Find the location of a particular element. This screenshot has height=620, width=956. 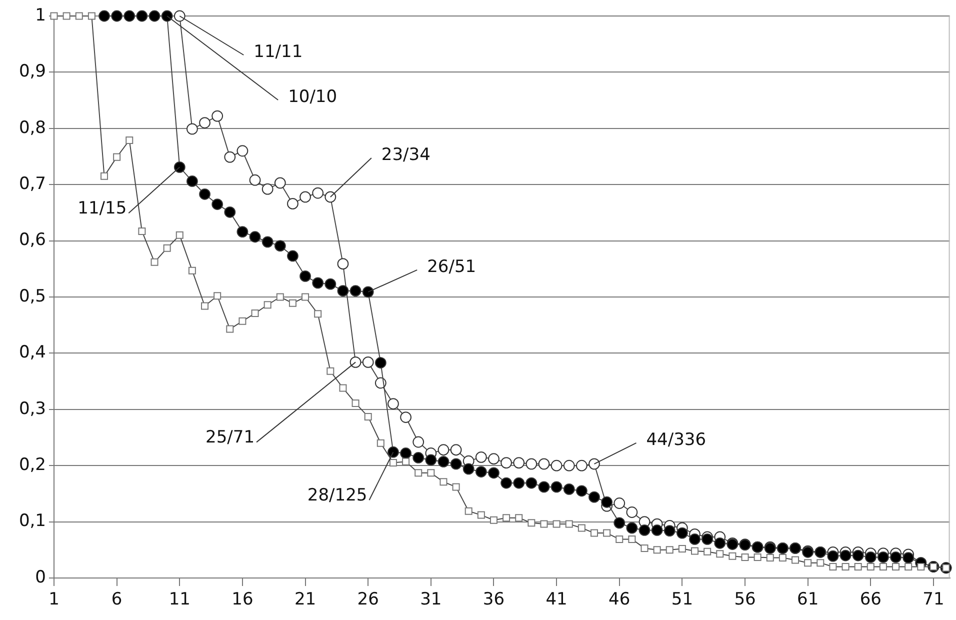

annotation: 44/336 is located at coordinates (676, 440).